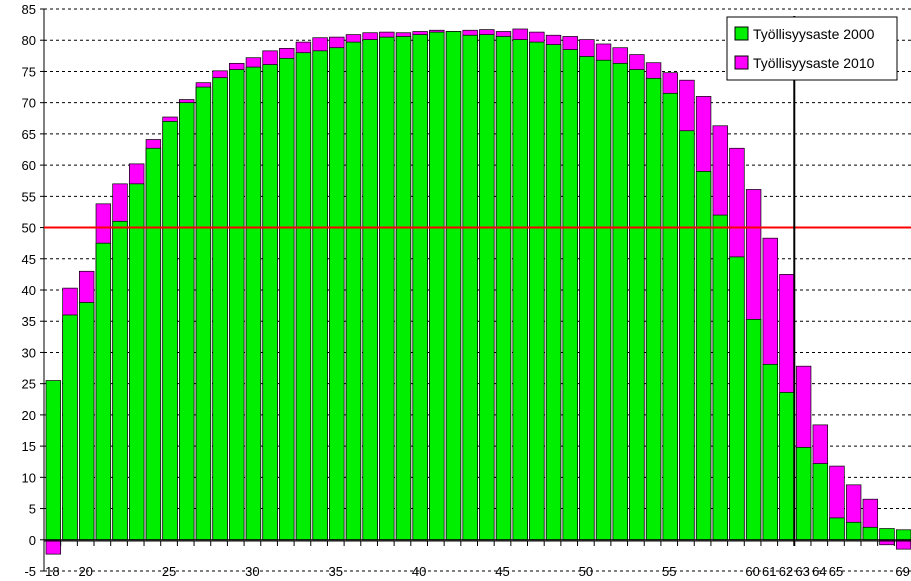 Image resolution: width=911 pixels, height=581 pixels. What do you see at coordinates (53, 547) in the screenshot?
I see `bar-2010` at bounding box center [53, 547].